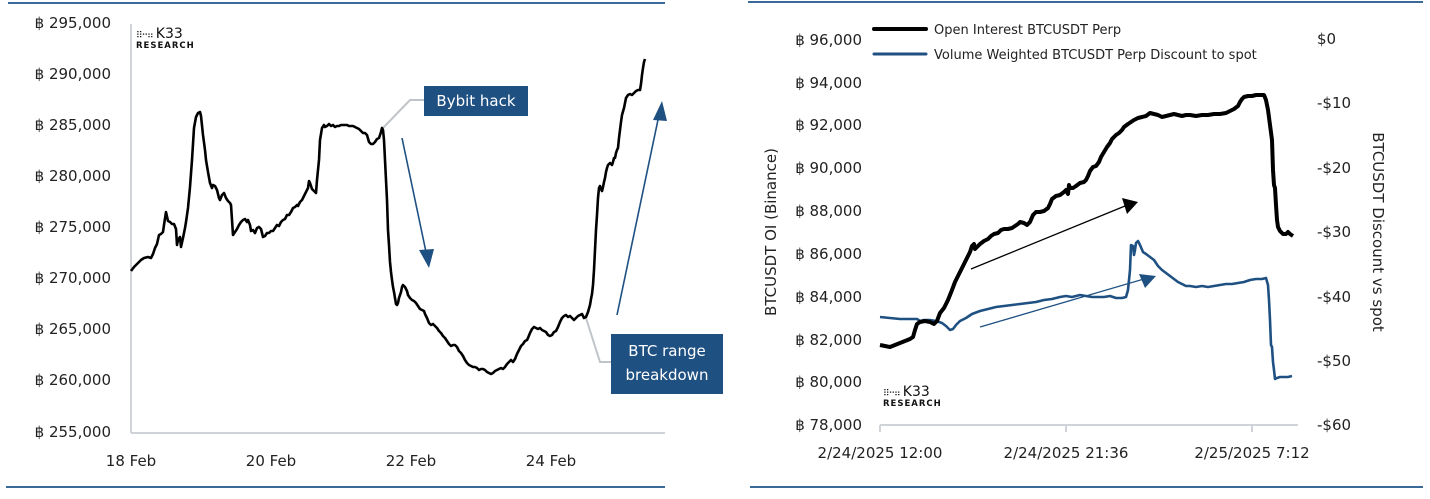 Image resolution: width=1430 pixels, height=499 pixels. I want to click on up-trend-arrow, so click(638, 215).